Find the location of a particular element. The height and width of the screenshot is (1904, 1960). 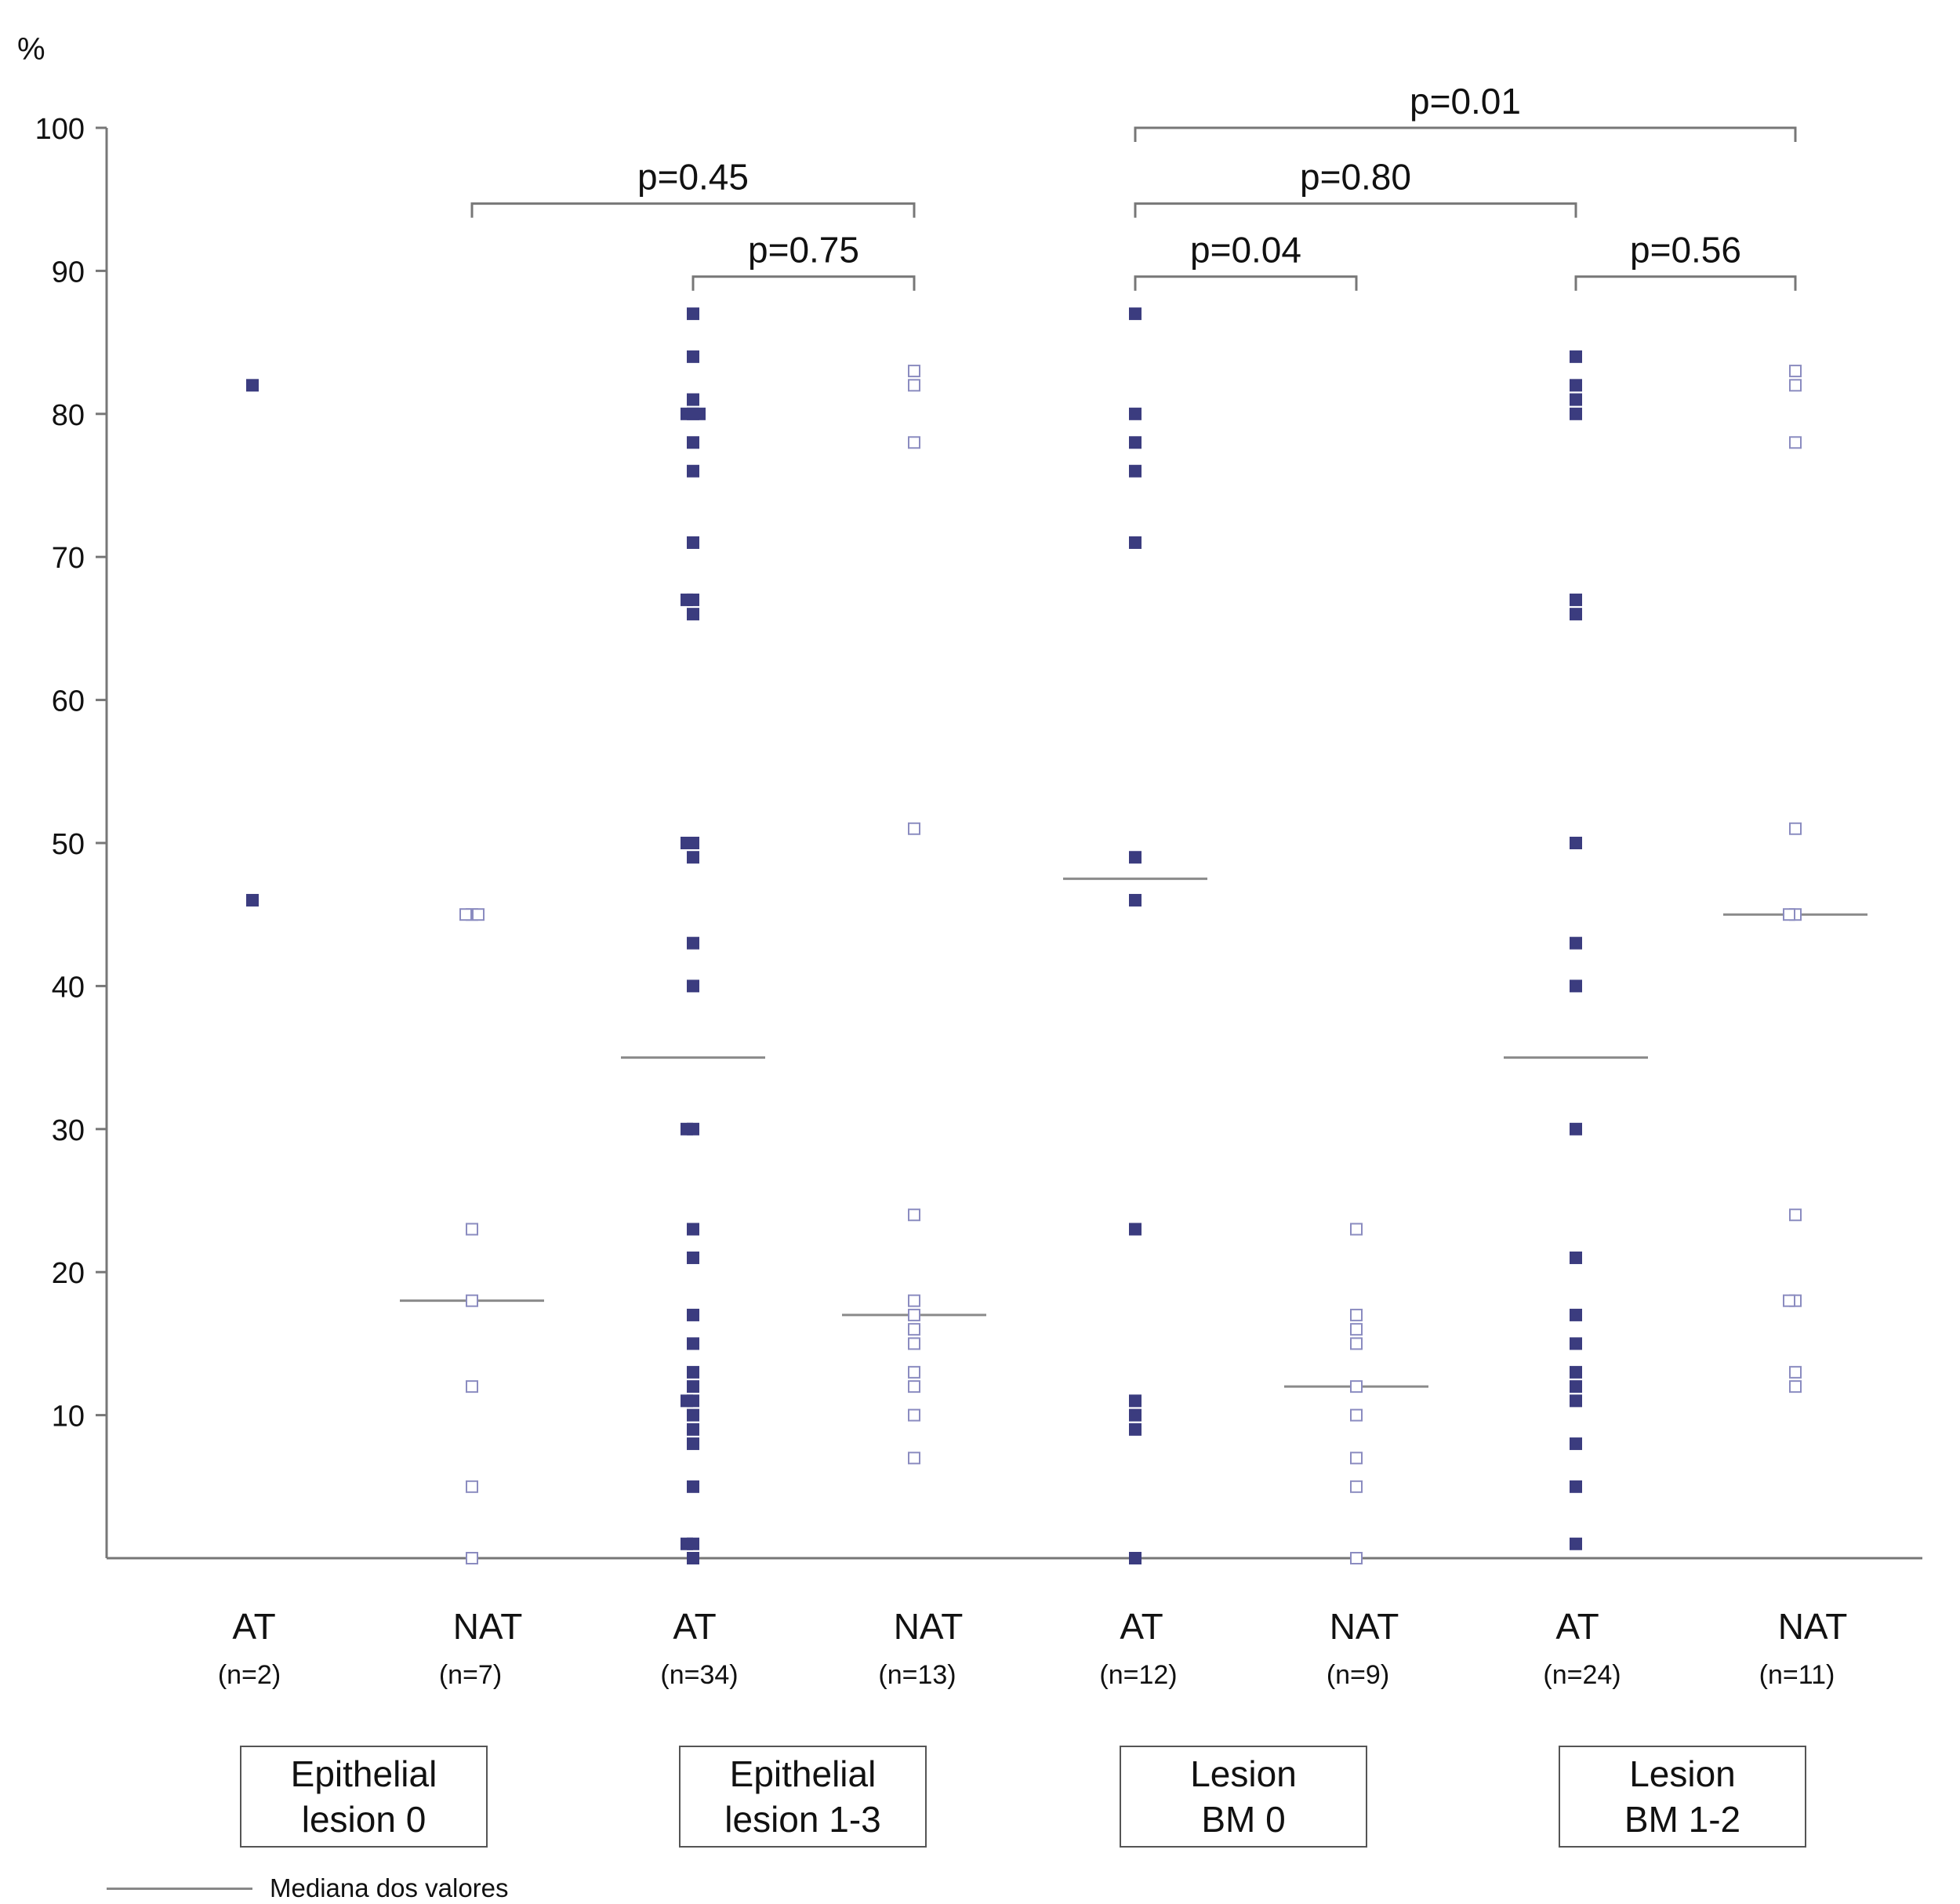

group-label-line2: lesion 0 is located at coordinates (363, 1819).